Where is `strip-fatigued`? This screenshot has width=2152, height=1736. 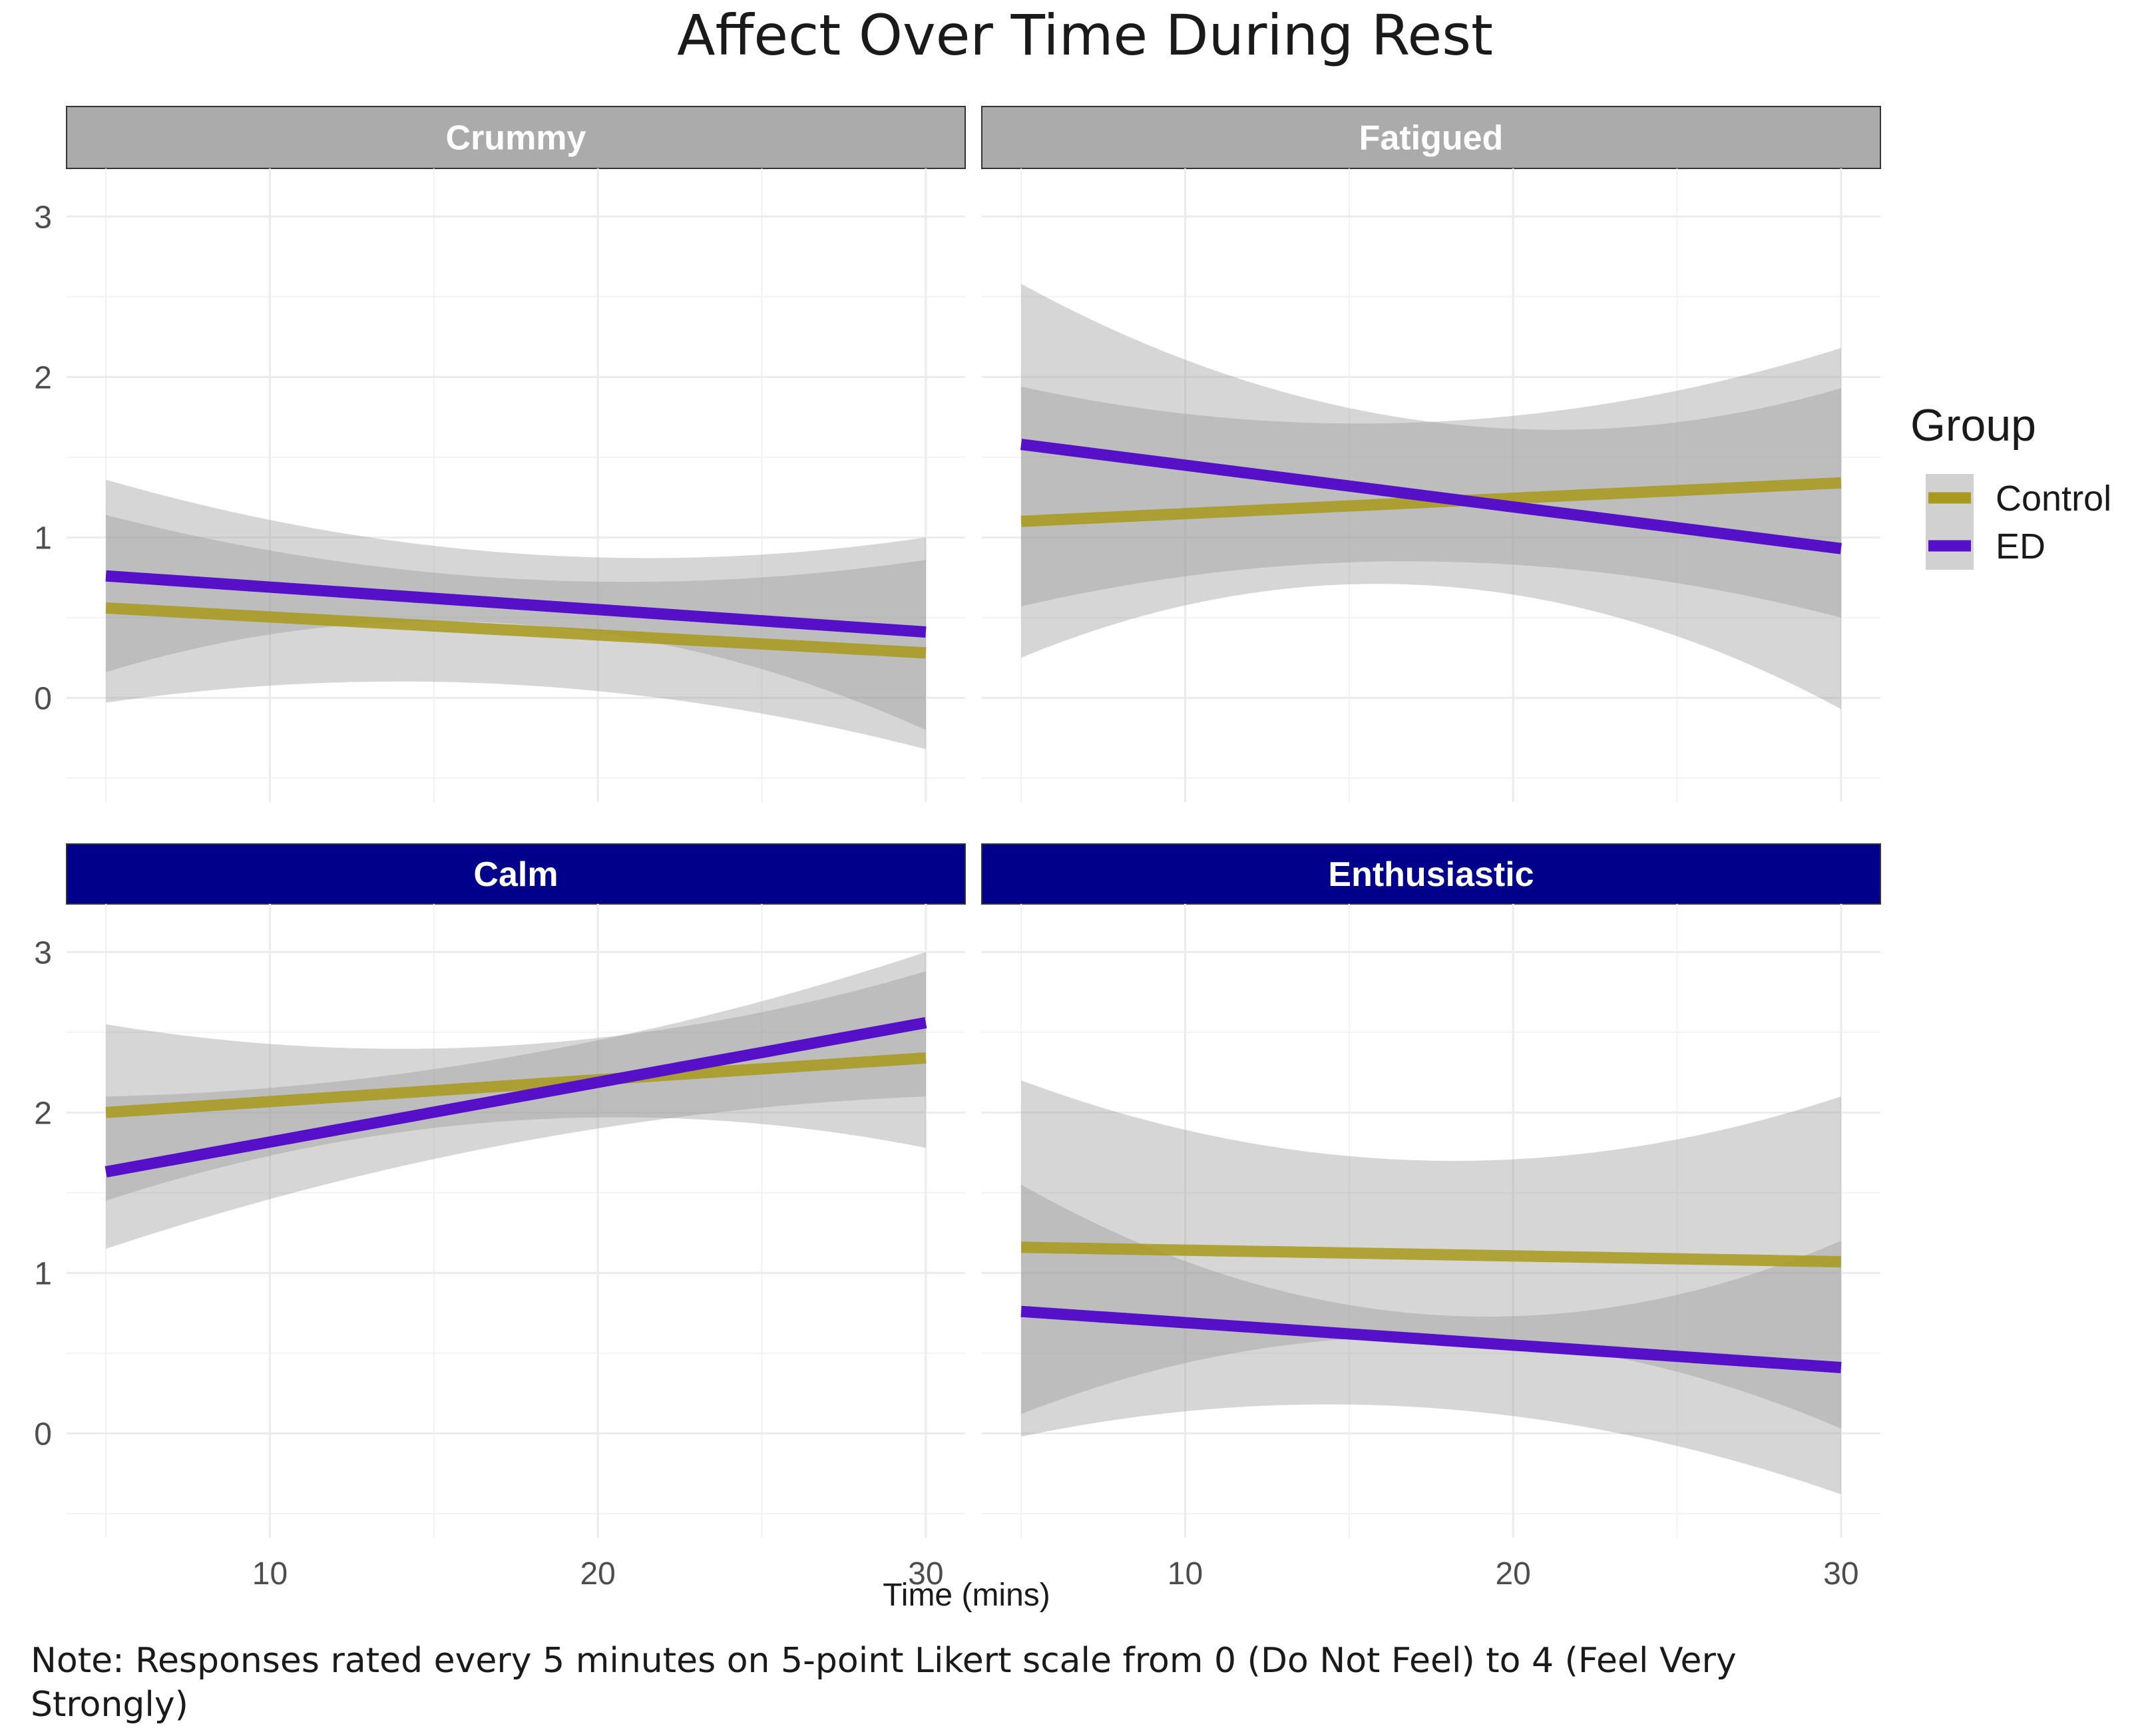
strip-fatigued is located at coordinates (1431, 137).